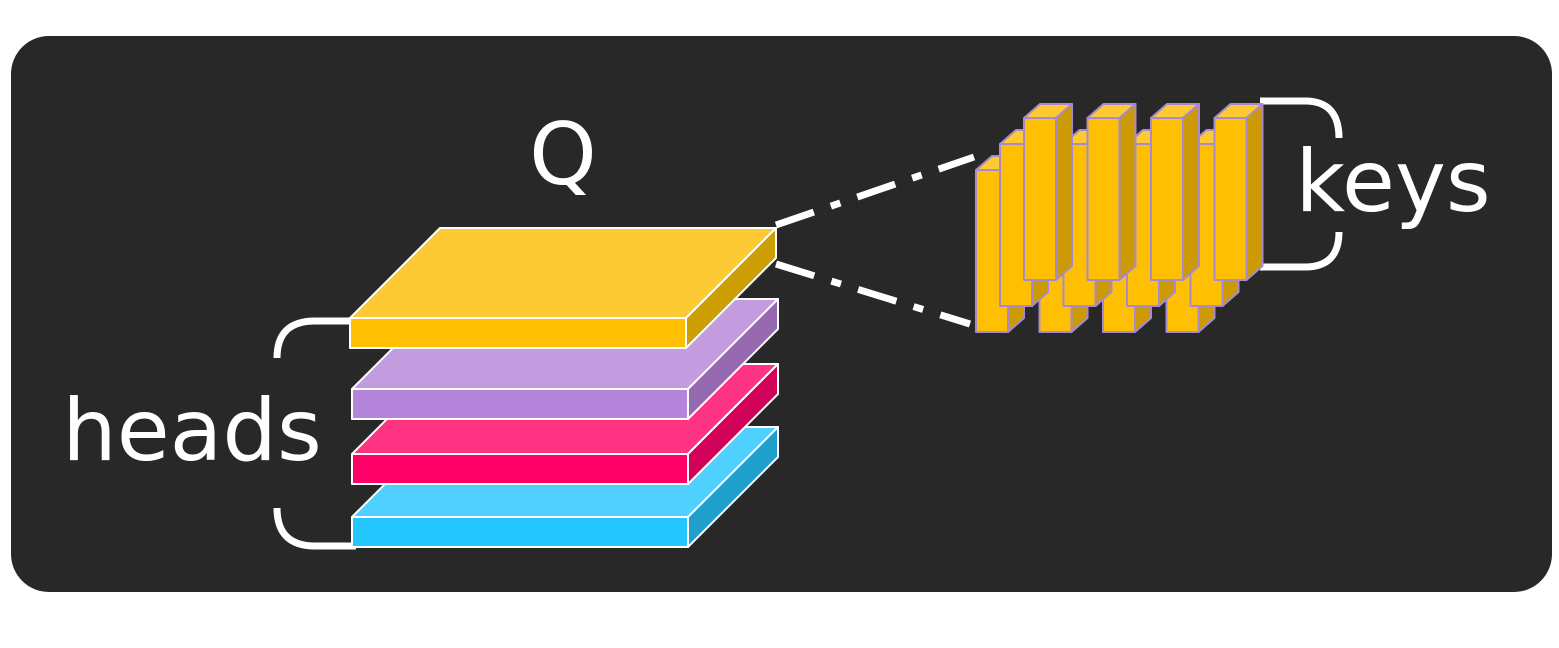  Describe the element at coordinates (1230, 199) in the screenshot. I see `key-bar-r1-c4-front` at that location.